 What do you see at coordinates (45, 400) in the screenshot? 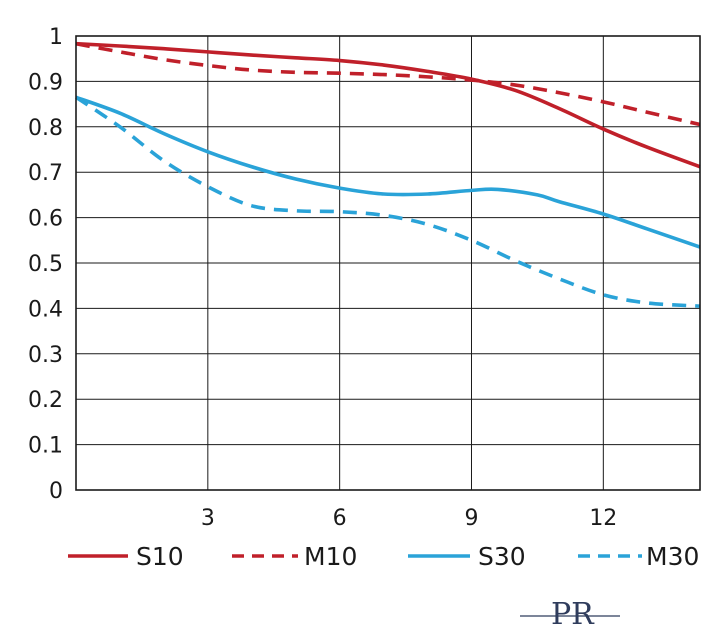
I see `y-tick-label: 0.2` at bounding box center [45, 400].